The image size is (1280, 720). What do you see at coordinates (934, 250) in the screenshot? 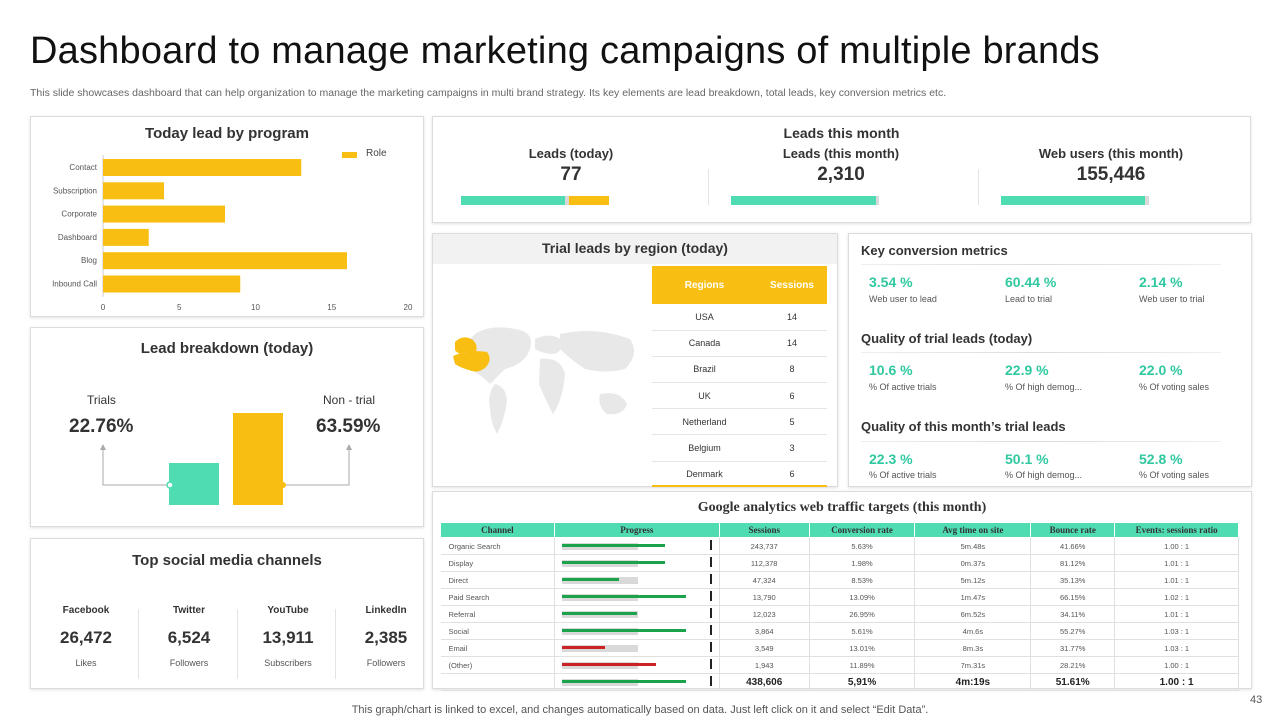
I see `conversion-title: Key conversion metrics` at bounding box center [934, 250].